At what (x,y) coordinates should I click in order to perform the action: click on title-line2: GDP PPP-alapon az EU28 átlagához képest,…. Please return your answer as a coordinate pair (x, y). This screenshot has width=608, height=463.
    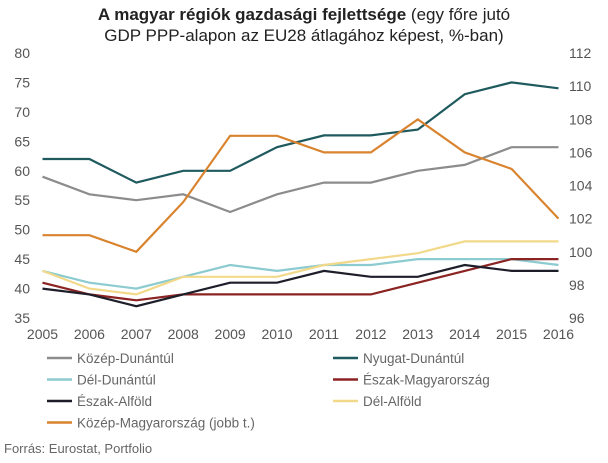
    Looking at the image, I should click on (304, 35).